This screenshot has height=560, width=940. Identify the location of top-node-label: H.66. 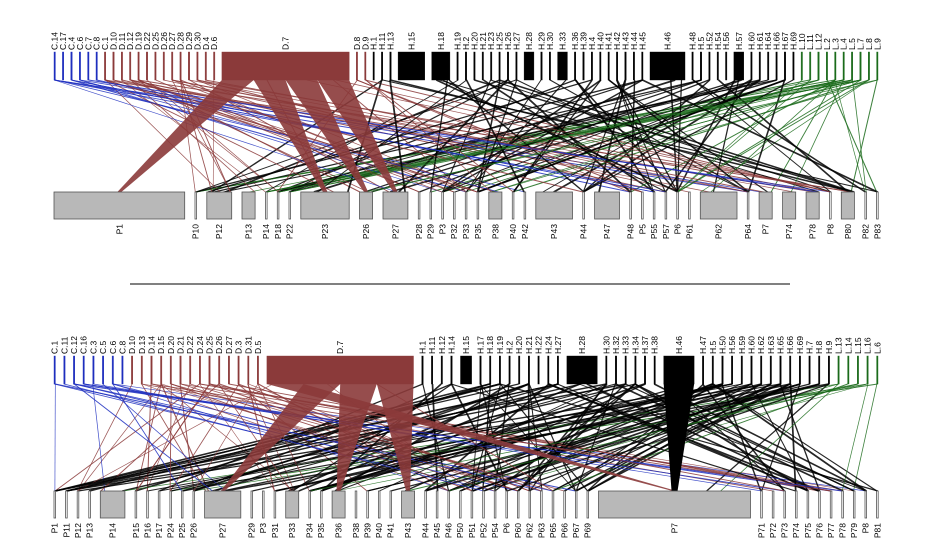
(790, 345).